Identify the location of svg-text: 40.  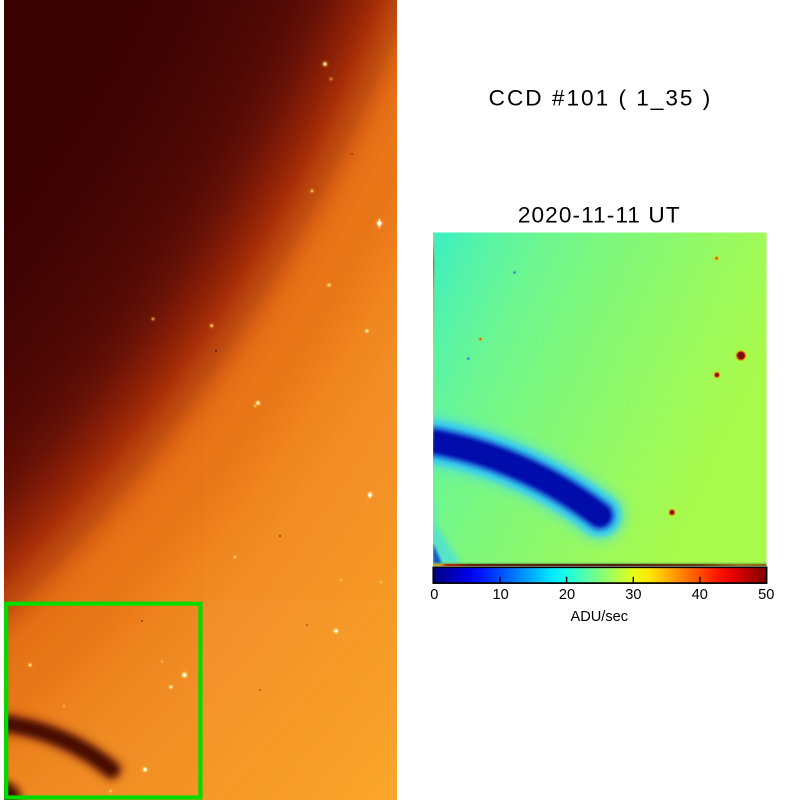
(700, 595).